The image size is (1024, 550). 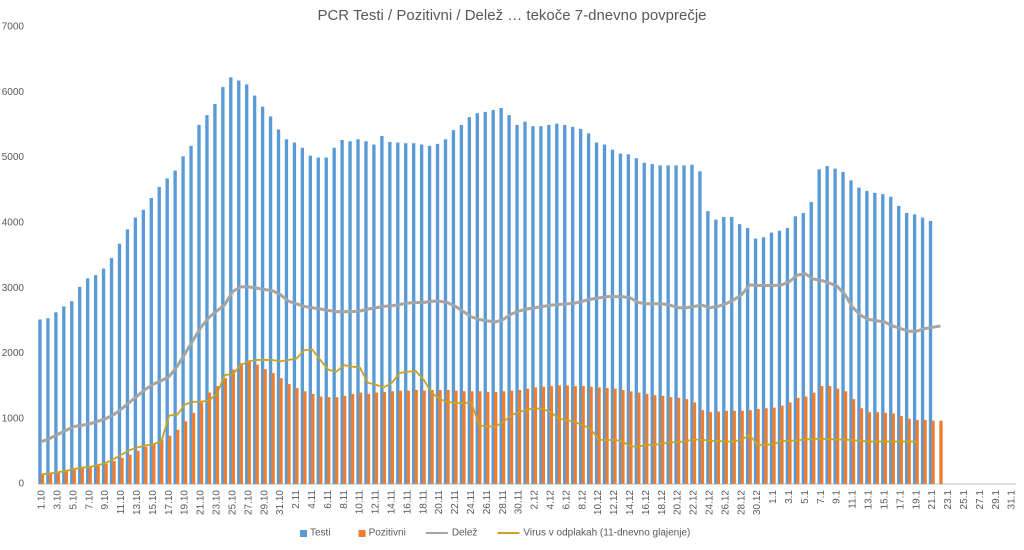 I want to click on x-tick-label: 17.1, so click(x=900, y=500).